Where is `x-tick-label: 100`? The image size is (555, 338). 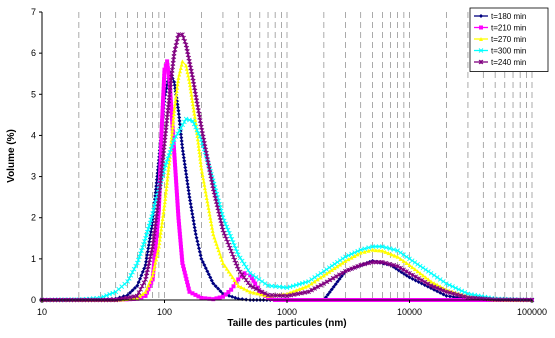 x-tick-label: 100 is located at coordinates (164, 312).